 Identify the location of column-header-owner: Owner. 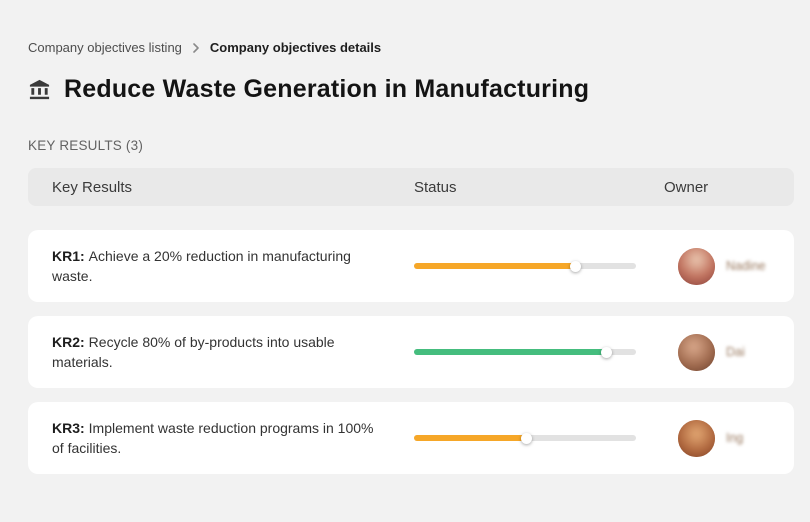
(686, 187).